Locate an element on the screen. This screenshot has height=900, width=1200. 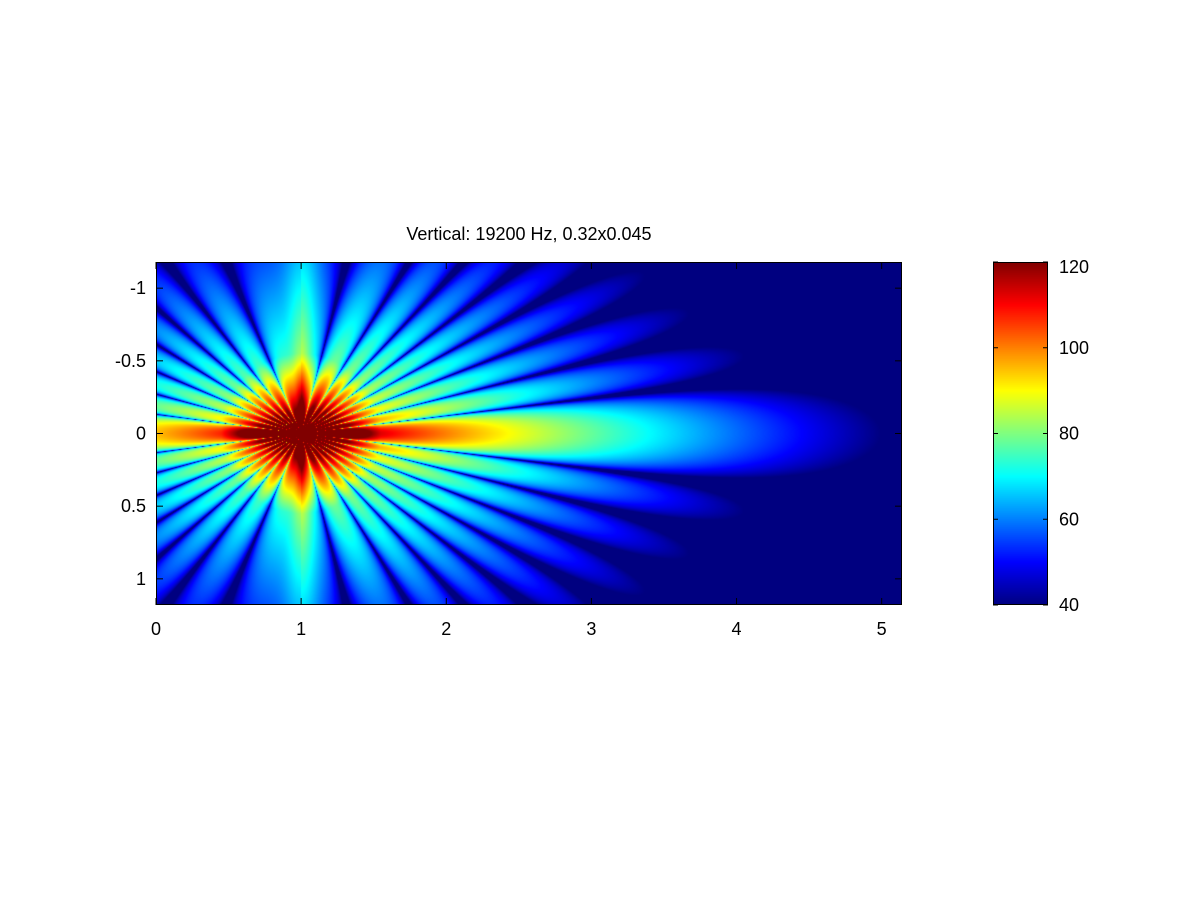
x-tick-label: 2 is located at coordinates (446, 629).